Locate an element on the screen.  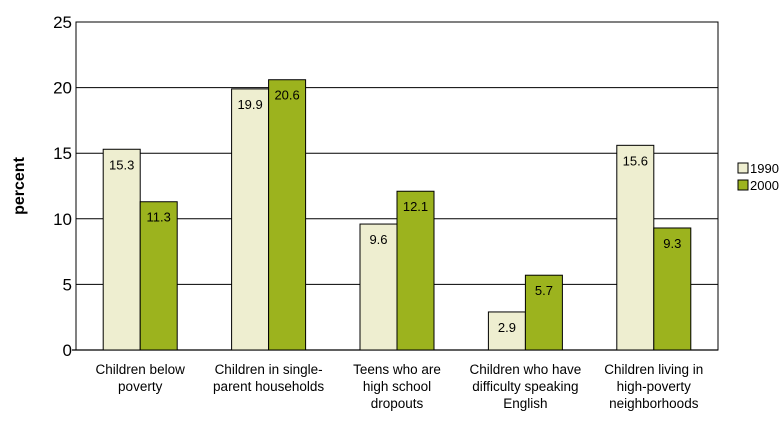
category-label: Children in single- is located at coordinates (269, 369).